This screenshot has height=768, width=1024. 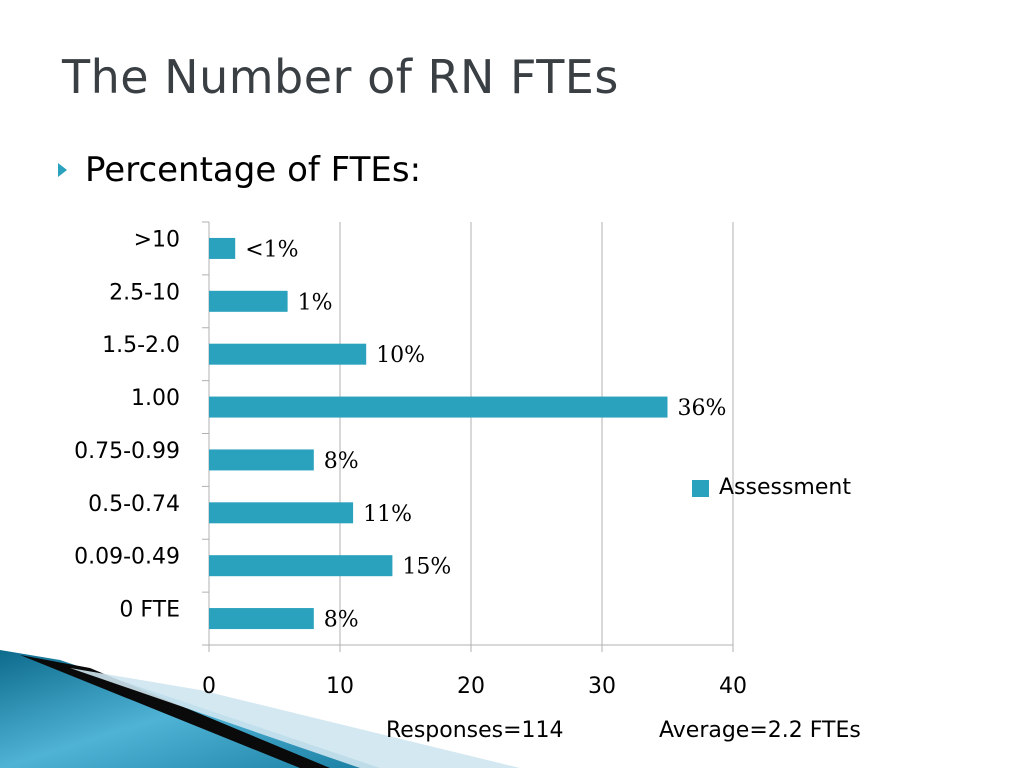 What do you see at coordinates (157, 239) in the screenshot?
I see `category-label: >10` at bounding box center [157, 239].